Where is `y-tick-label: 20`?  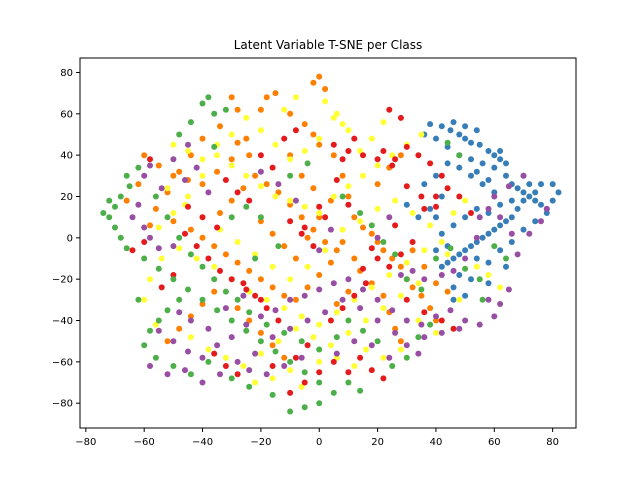
y-tick-label: 20 is located at coordinates (66, 197).